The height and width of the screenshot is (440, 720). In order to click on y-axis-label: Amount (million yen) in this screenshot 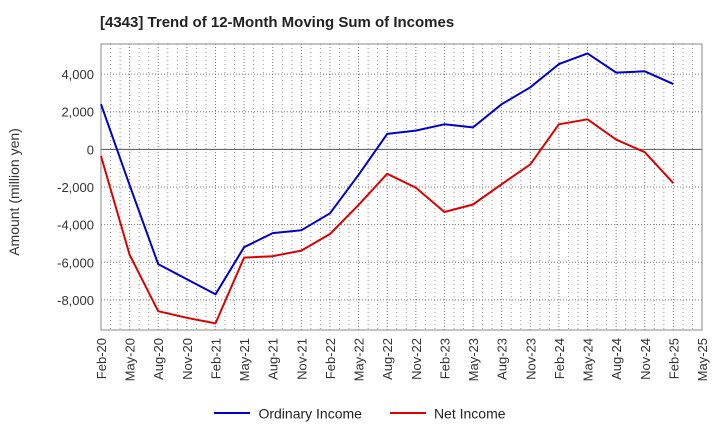, I will do `click(14, 192)`.